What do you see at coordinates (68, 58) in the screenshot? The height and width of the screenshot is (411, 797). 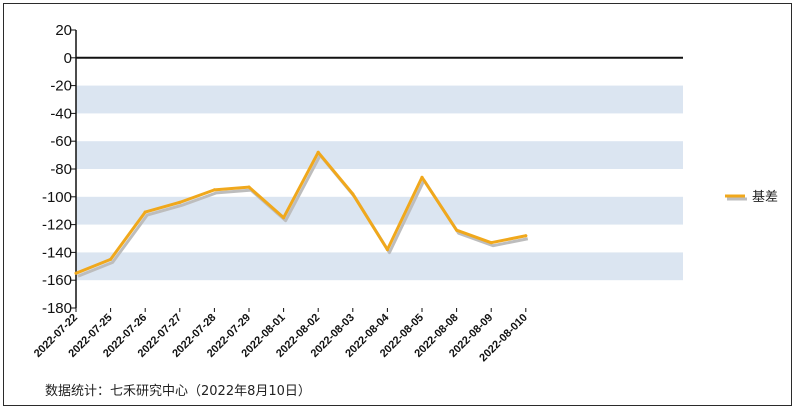 I see `y-tick-label: 0` at bounding box center [68, 58].